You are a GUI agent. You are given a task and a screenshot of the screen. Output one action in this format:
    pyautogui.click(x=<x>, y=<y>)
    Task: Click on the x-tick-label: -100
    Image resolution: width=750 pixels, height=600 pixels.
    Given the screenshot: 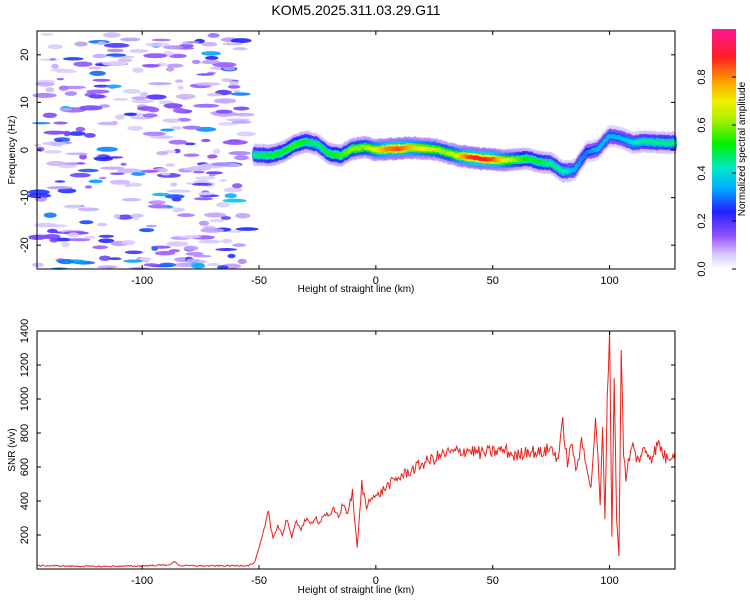 What is the action you would take?
    pyautogui.click(x=142, y=581)
    